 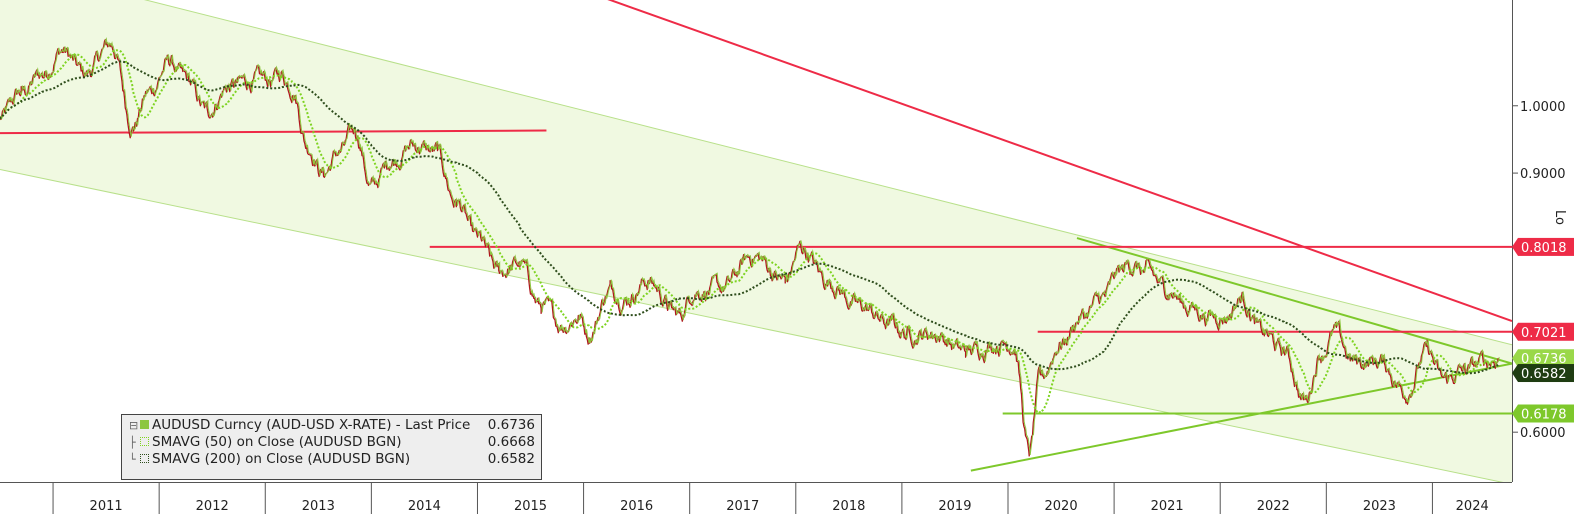 What do you see at coordinates (1543, 107) in the screenshot?
I see `y-tick-label: 1.0000` at bounding box center [1543, 107].